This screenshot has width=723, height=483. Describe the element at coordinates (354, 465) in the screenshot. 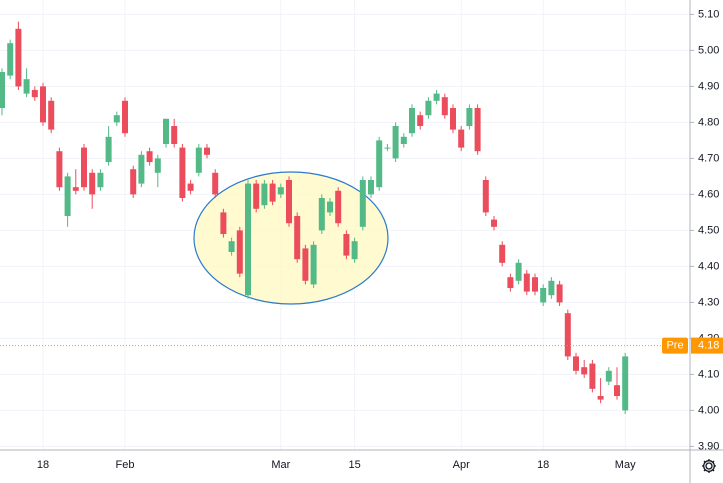

I see `x-tick-label: 15` at that location.